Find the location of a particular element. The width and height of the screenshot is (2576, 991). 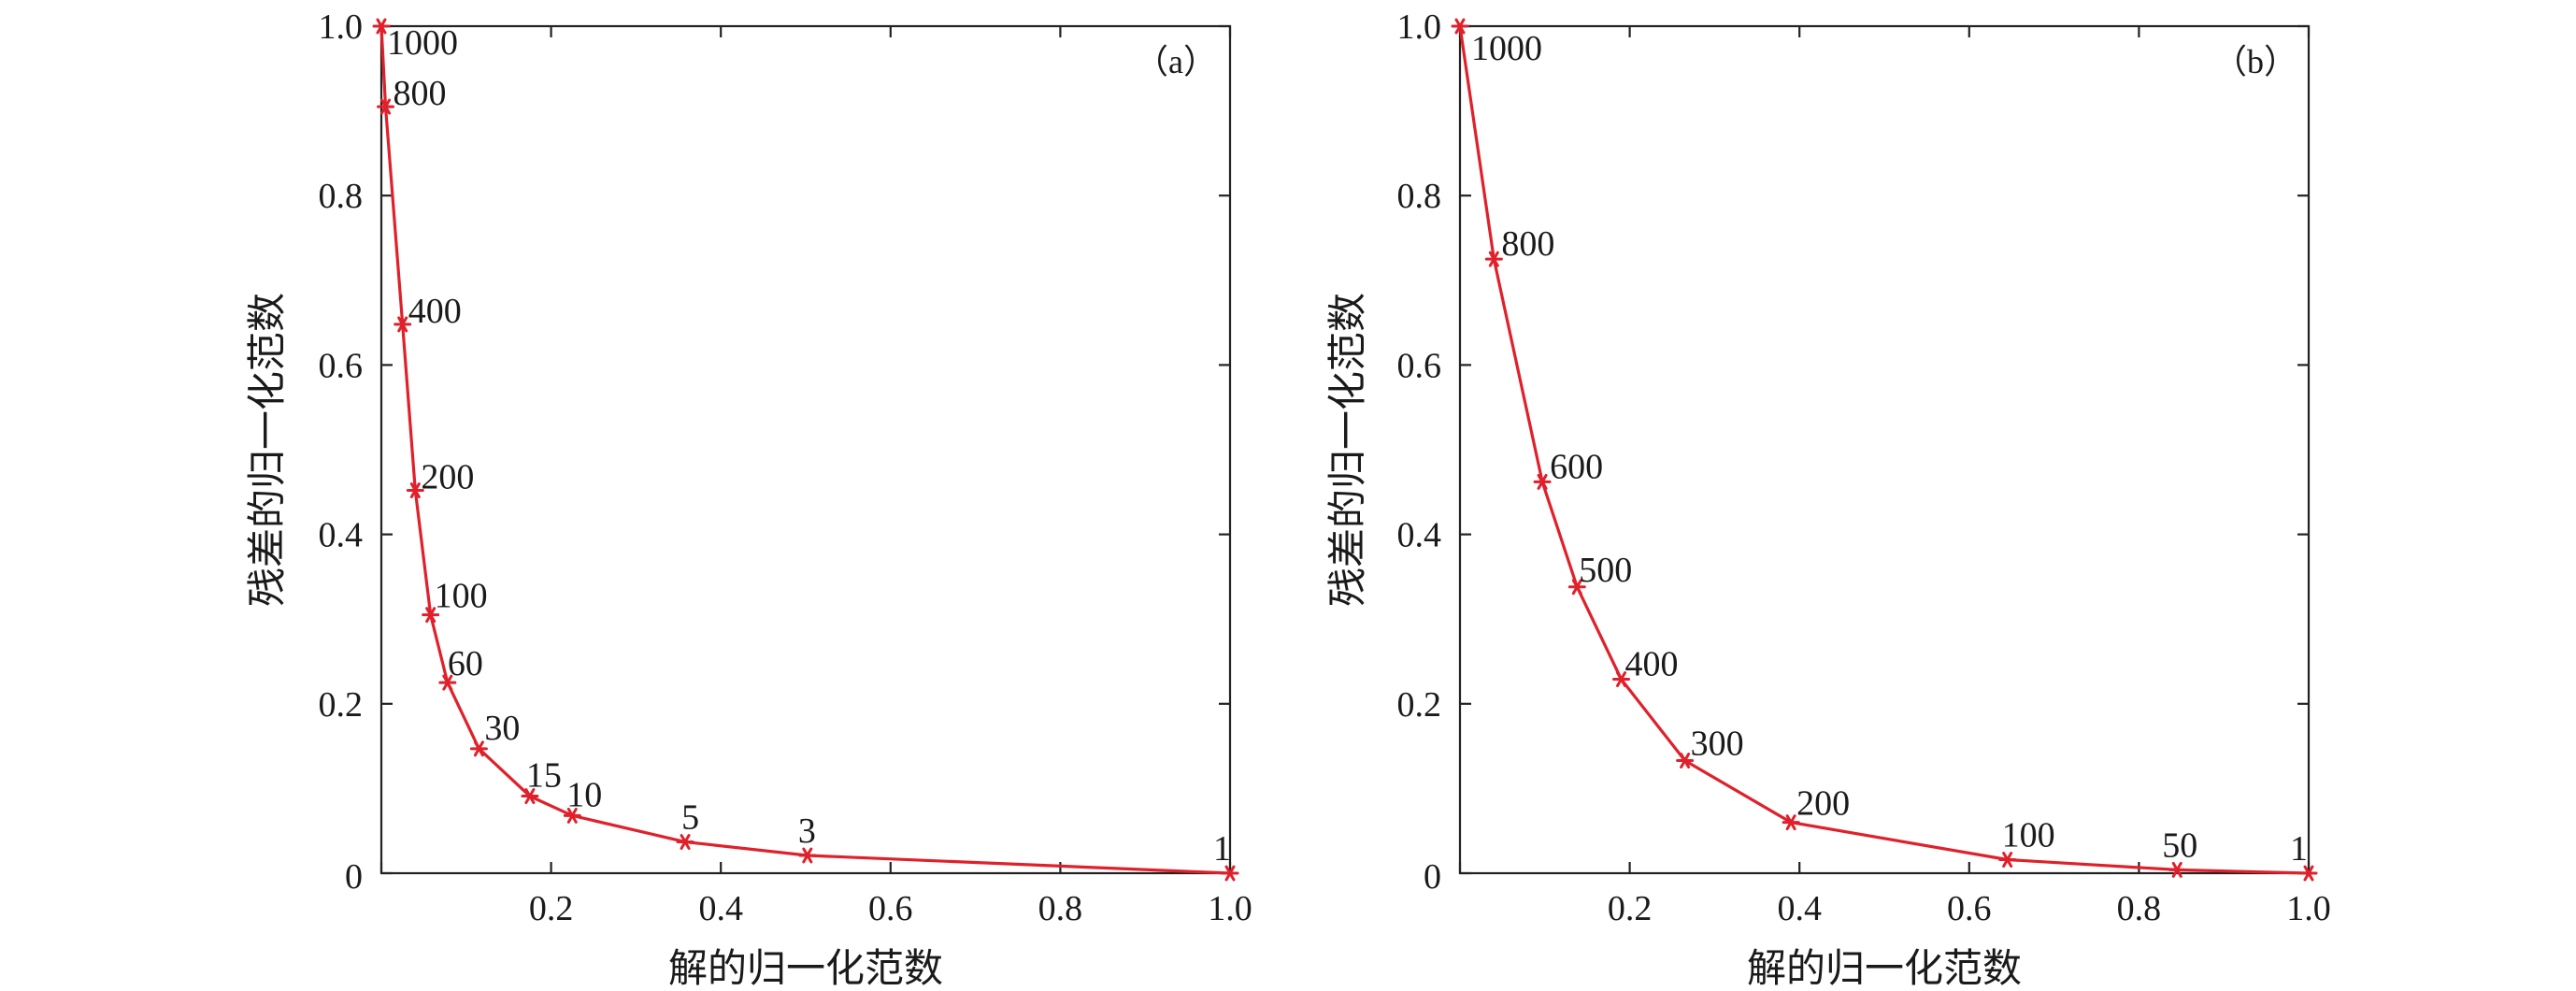

panel-a-point-label: 3 is located at coordinates (807, 831).